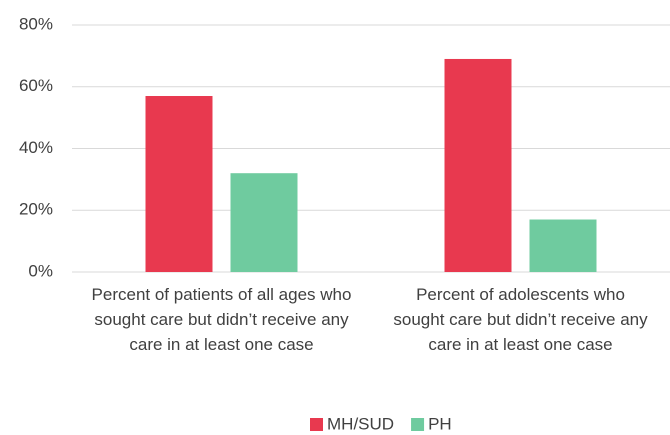 The image size is (670, 435). What do you see at coordinates (36, 23) in the screenshot?
I see `y-tick-label: 80%` at bounding box center [36, 23].